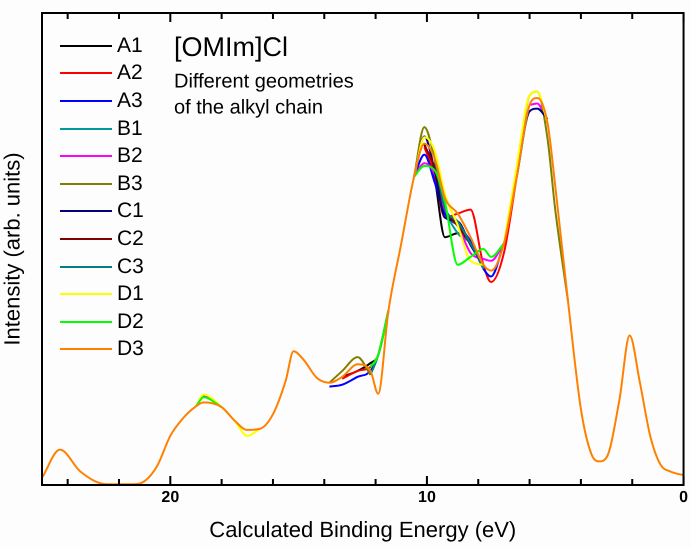 The image size is (691, 548). What do you see at coordinates (264, 94) in the screenshot?
I see `annotation: Different geometries of the alkyl chain` at bounding box center [264, 94].